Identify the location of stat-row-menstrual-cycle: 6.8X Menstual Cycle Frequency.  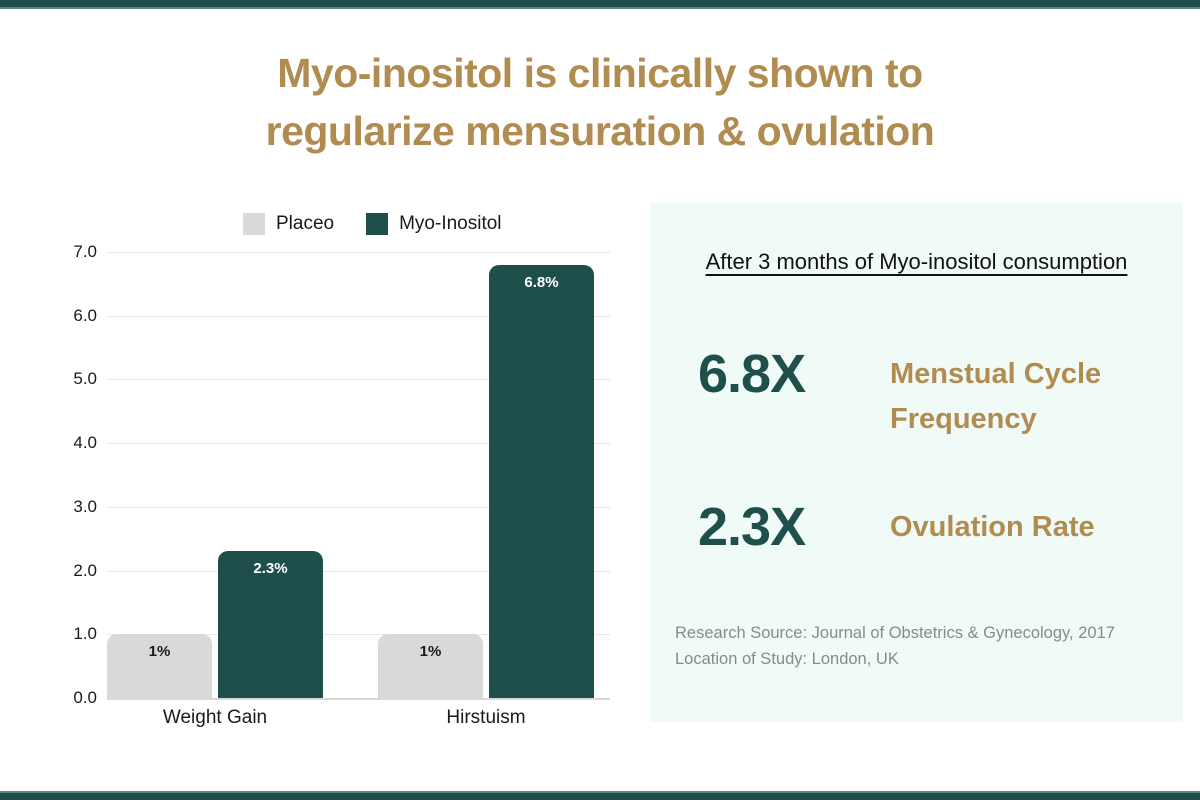
(934, 392).